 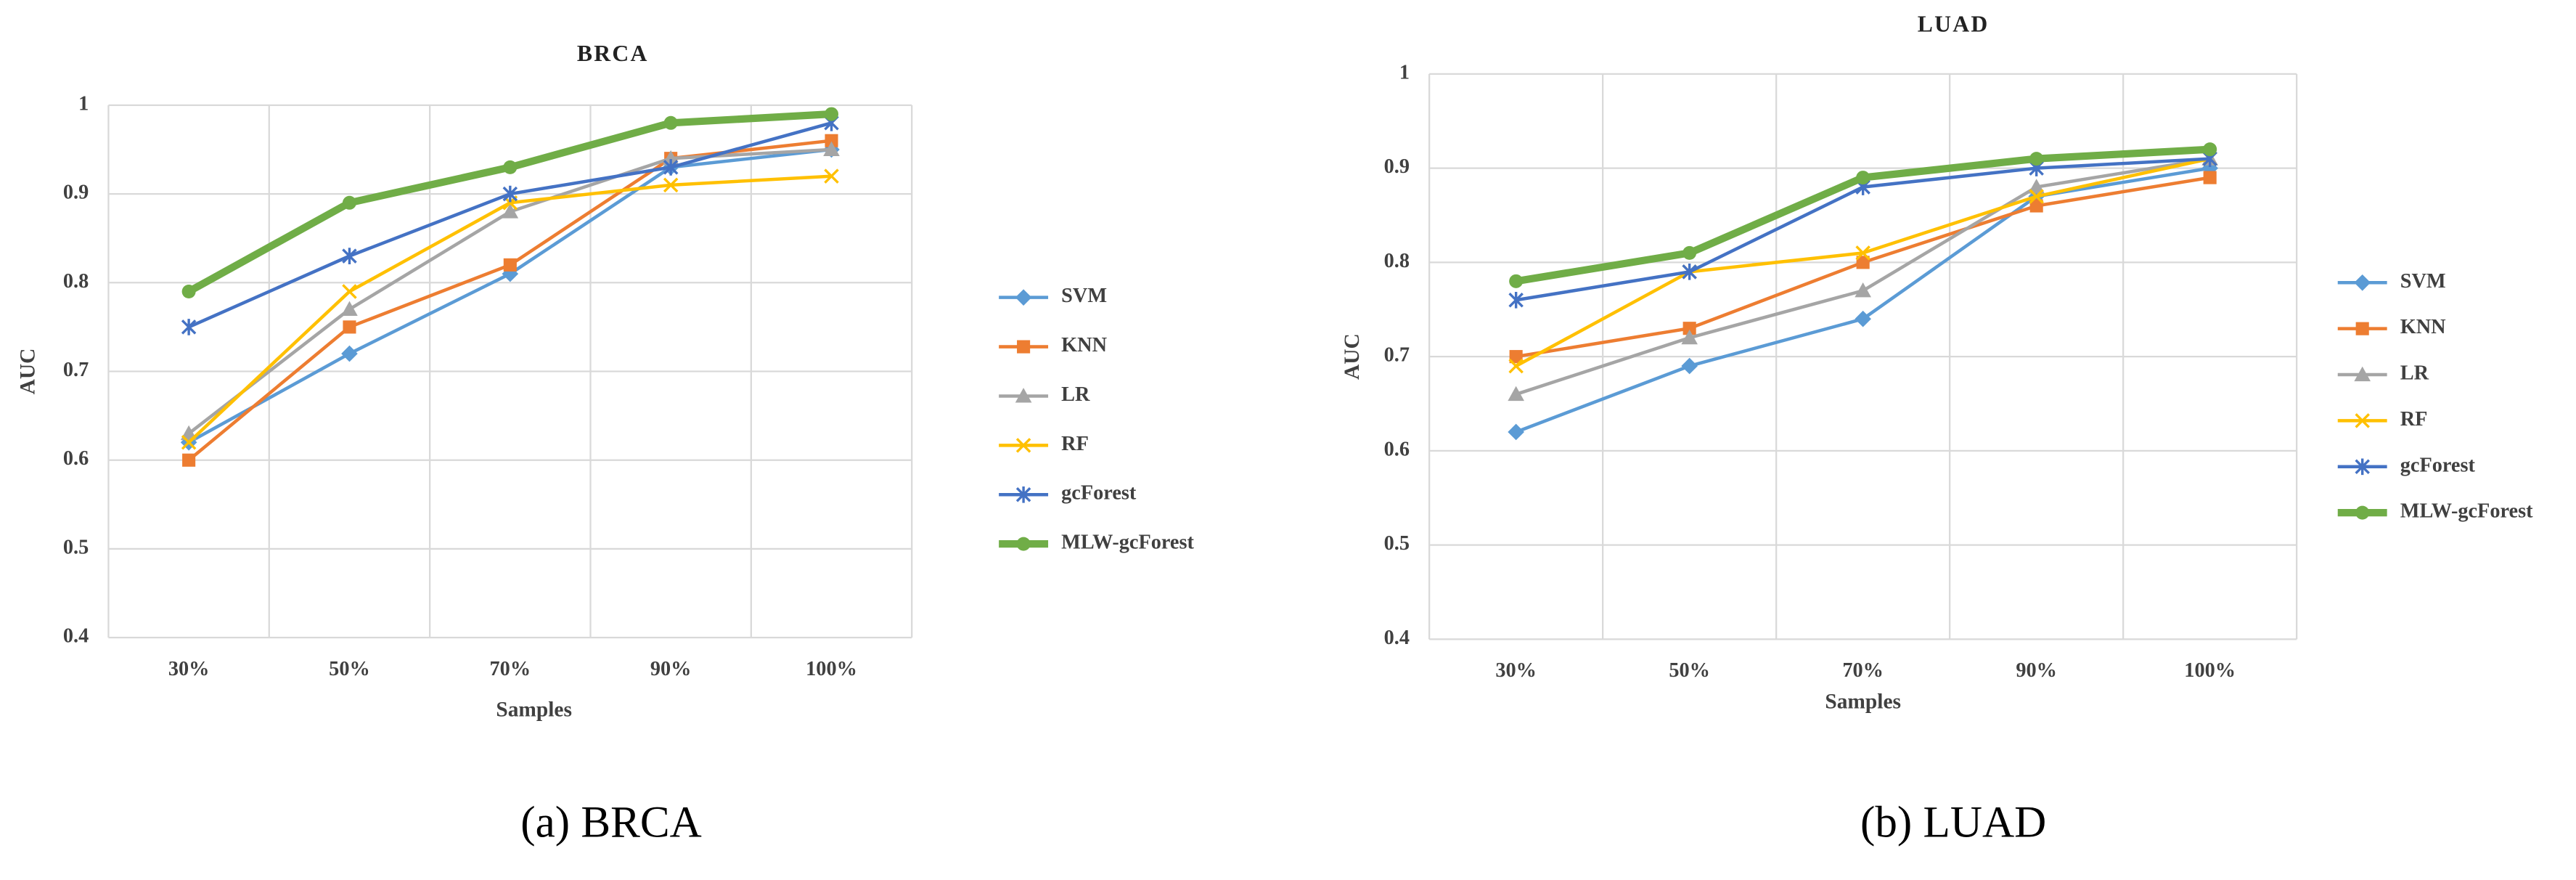 I want to click on chart-title: LUAD, so click(x=1954, y=23).